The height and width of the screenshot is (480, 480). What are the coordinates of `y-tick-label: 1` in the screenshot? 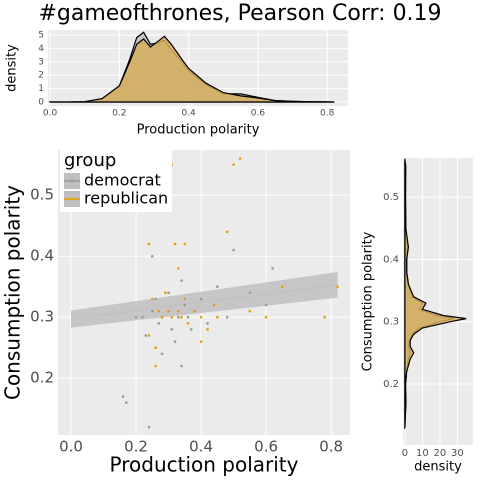 It's located at (41, 89).